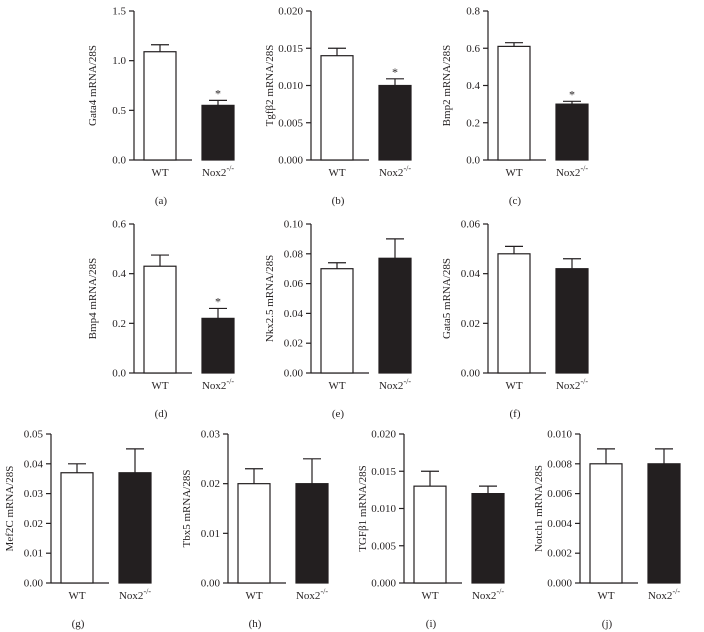 The height and width of the screenshot is (632, 704). I want to click on y-tick-label: 0.8, so click(473, 12).